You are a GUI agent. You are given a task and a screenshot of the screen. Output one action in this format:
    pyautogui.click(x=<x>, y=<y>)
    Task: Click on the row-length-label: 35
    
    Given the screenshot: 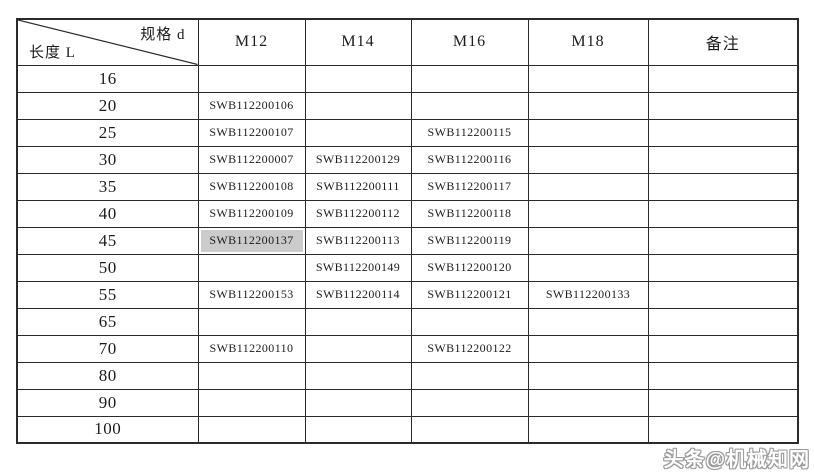 What is the action you would take?
    pyautogui.click(x=107, y=186)
    